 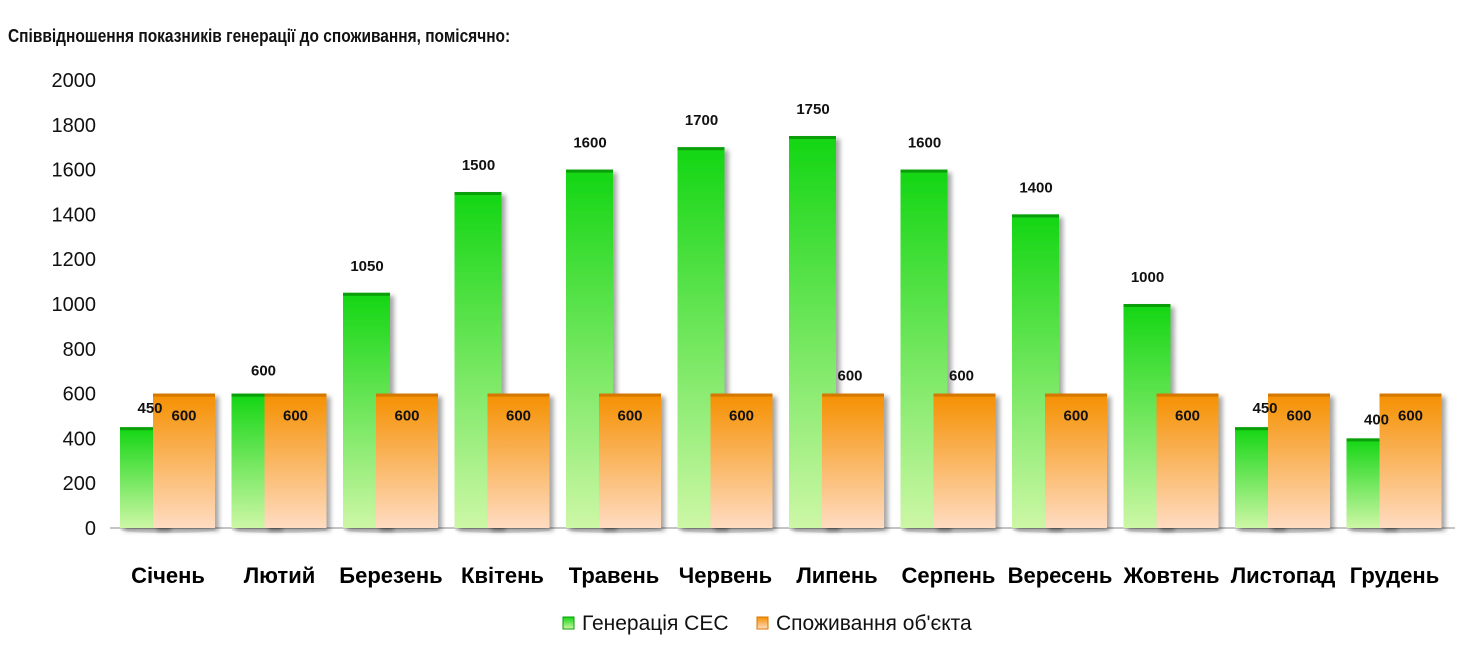 I want to click on x-category-label: Серпень, so click(x=949, y=575).